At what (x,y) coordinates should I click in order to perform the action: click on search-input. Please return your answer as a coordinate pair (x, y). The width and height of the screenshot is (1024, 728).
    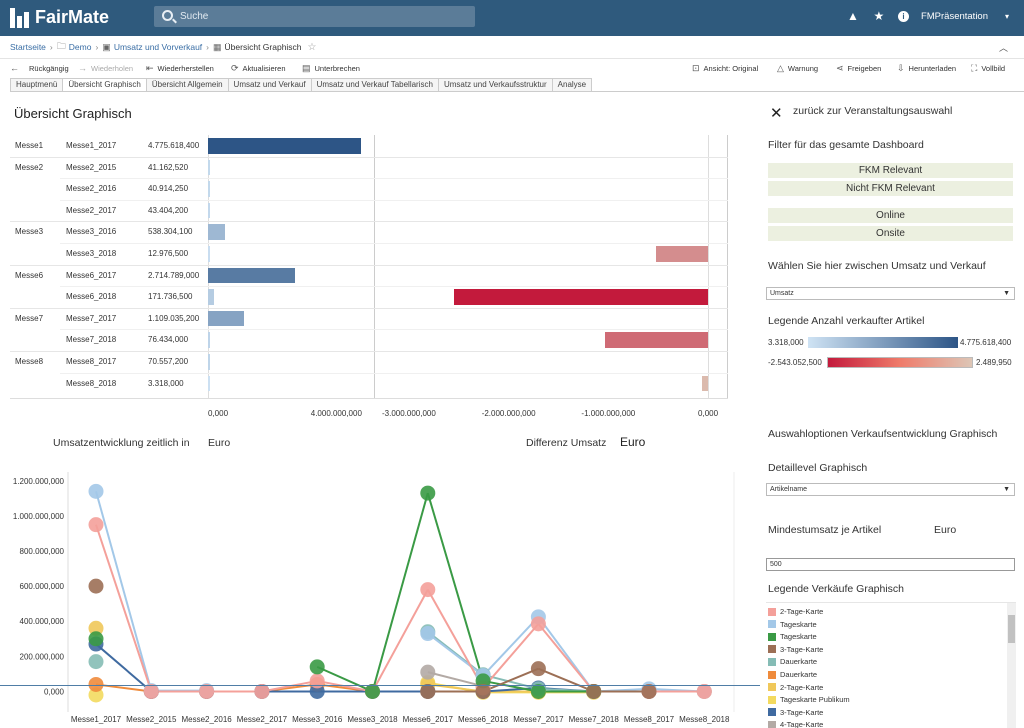
    Looking at the image, I should click on (320, 16).